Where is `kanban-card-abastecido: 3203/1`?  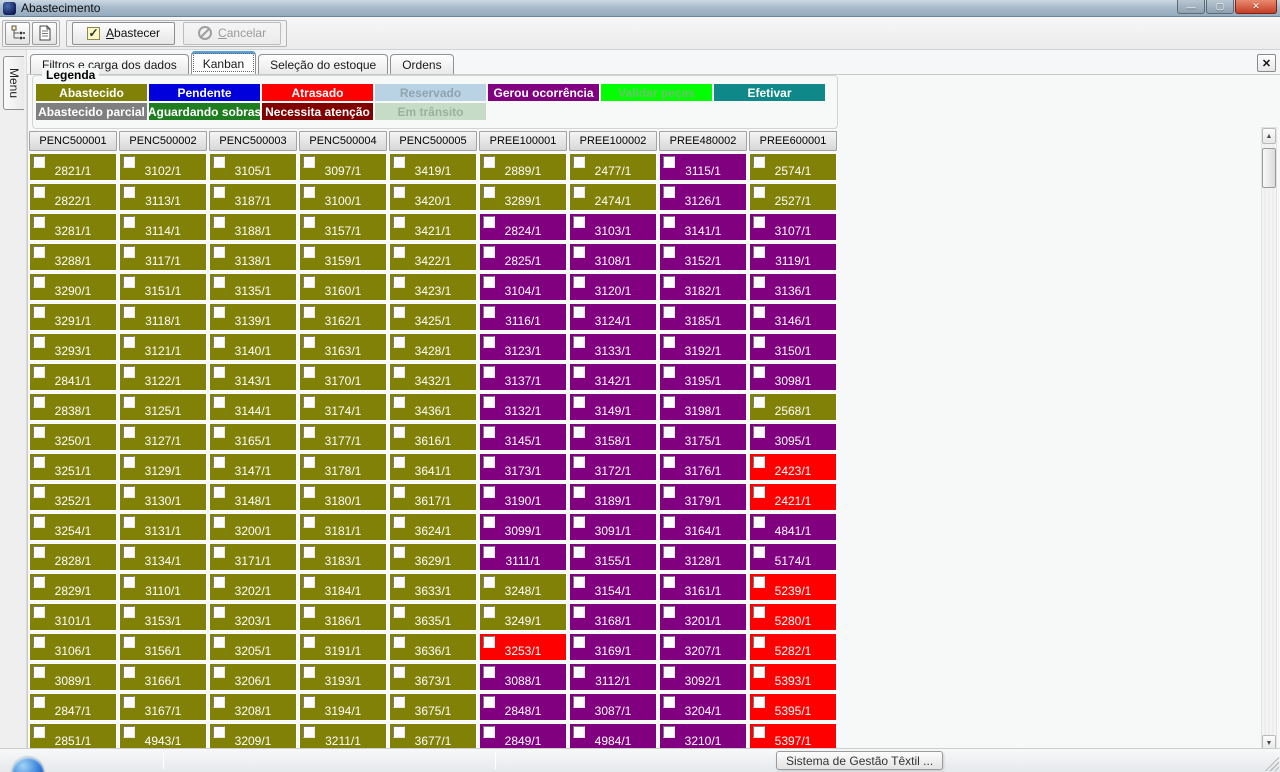
kanban-card-abastecido: 3203/1 is located at coordinates (253, 617).